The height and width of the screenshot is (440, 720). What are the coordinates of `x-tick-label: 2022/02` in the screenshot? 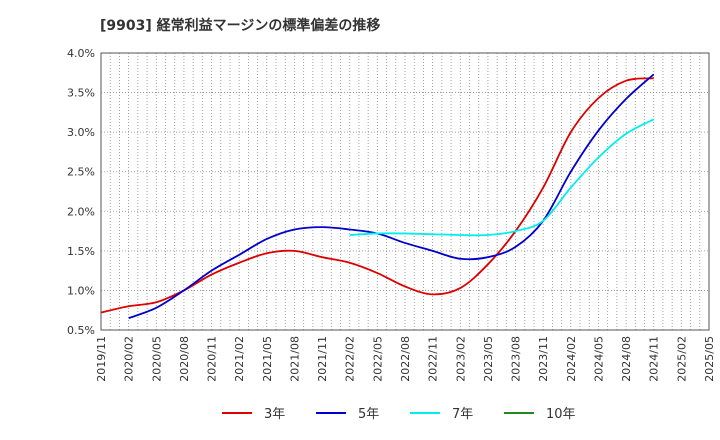 It's located at (350, 359).